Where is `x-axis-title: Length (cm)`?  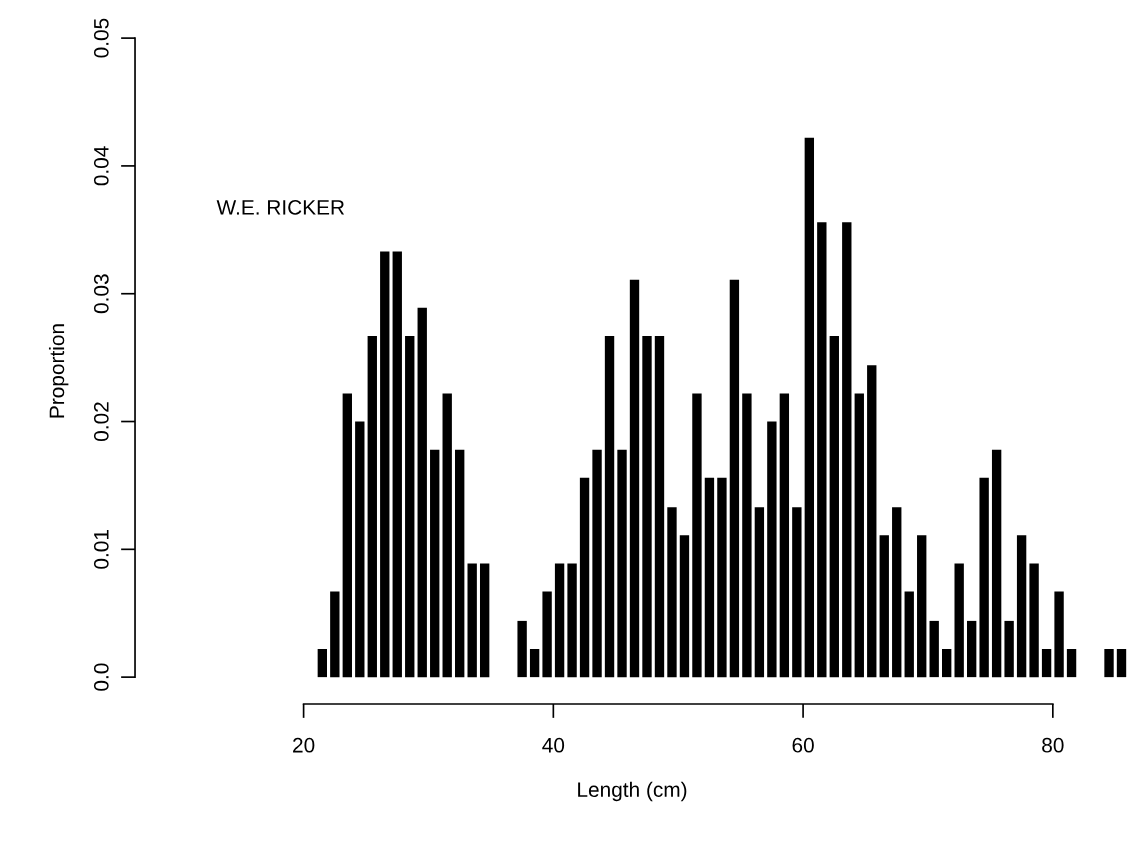
x-axis-title: Length (cm) is located at coordinates (632, 791).